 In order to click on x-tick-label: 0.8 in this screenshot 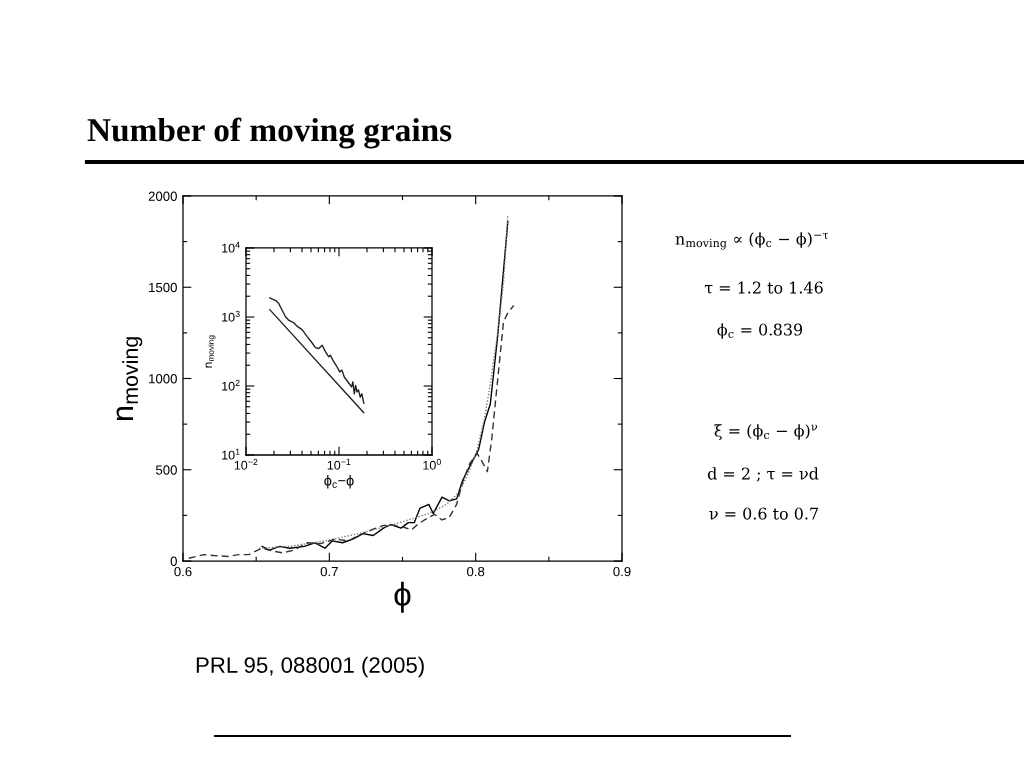, I will do `click(476, 571)`.